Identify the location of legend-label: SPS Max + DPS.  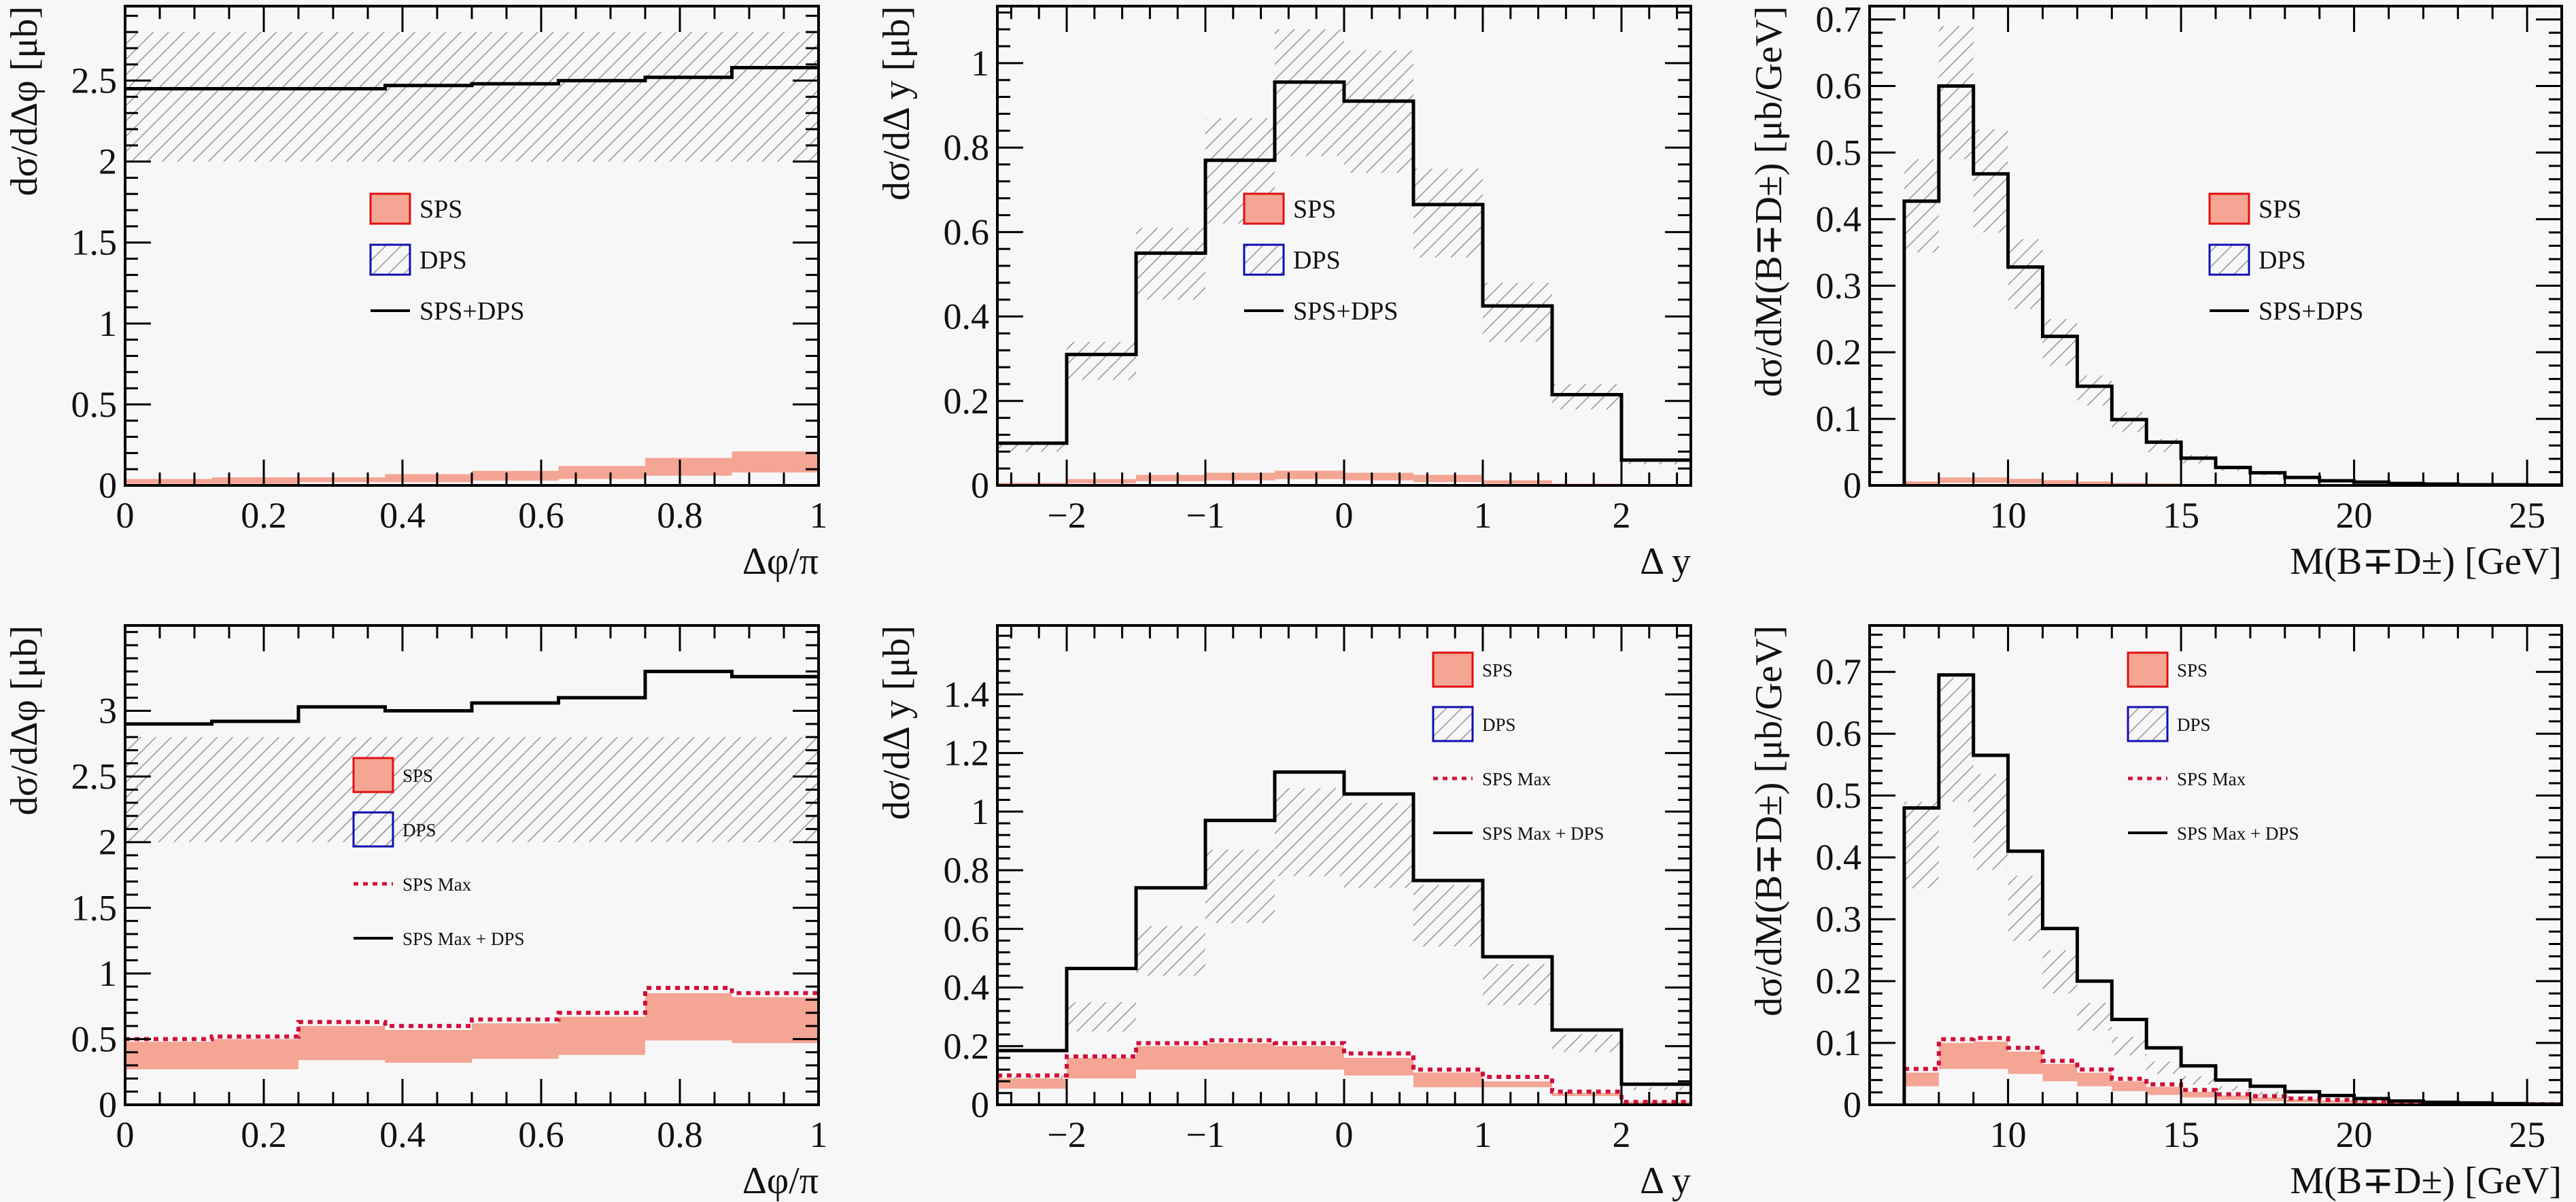
(1543, 833).